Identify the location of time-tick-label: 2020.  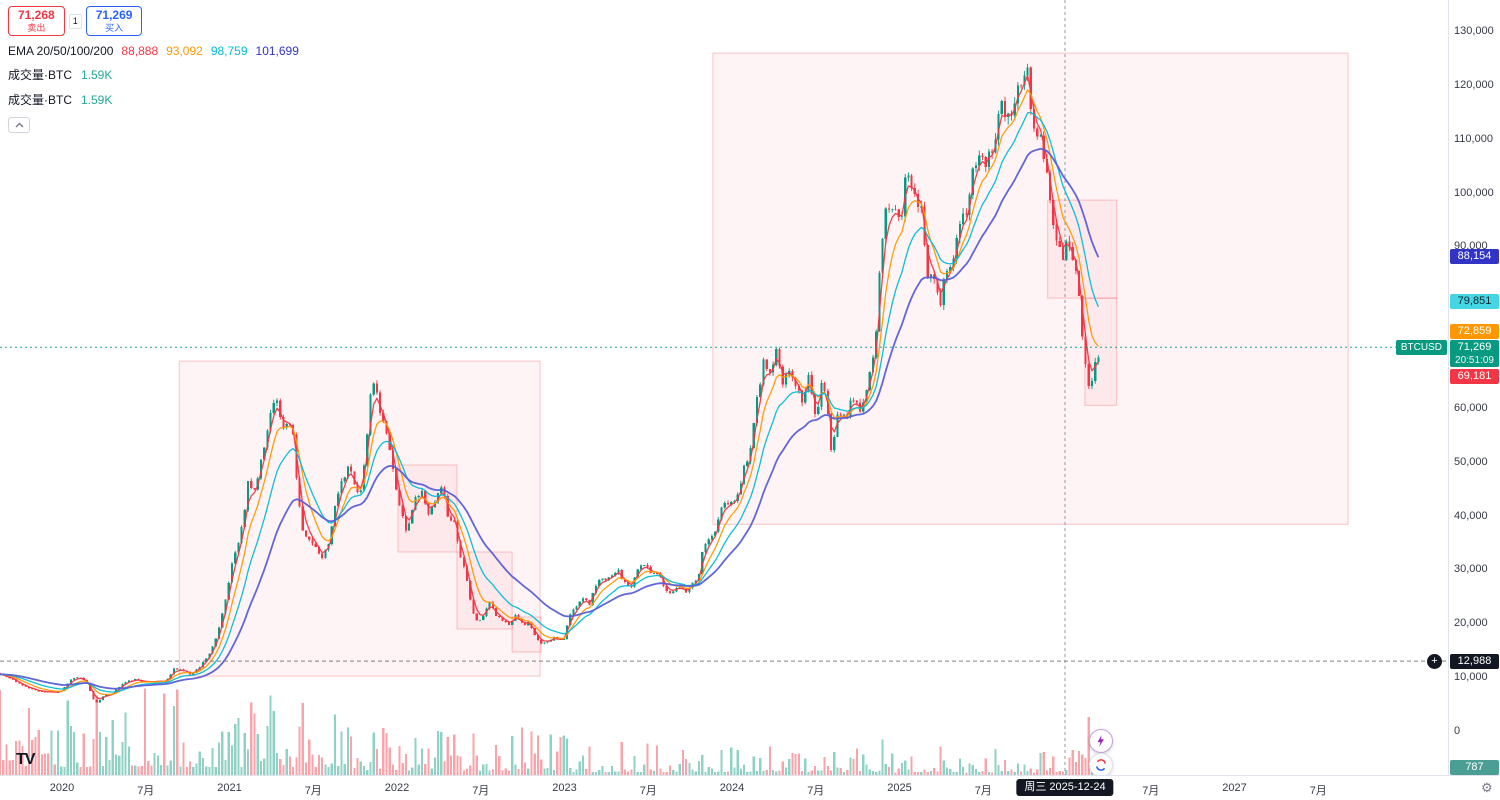
(62, 788).